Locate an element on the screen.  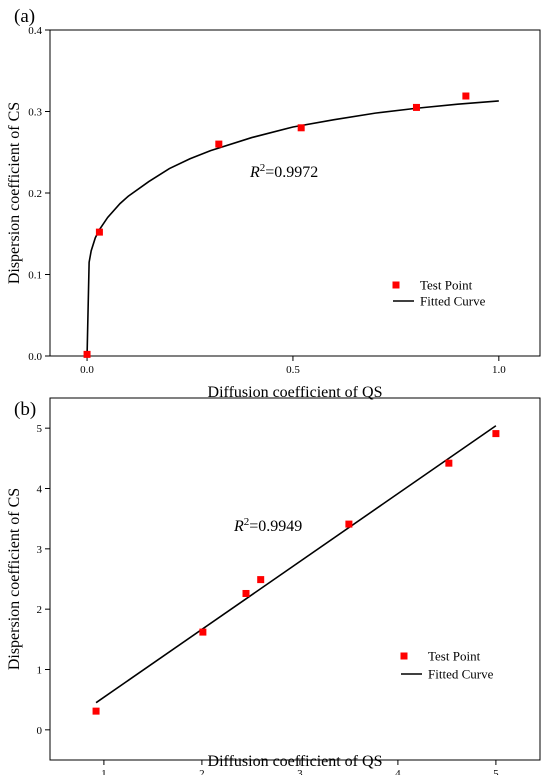
y-tick-label: 4 is located at coordinates (40, 490).